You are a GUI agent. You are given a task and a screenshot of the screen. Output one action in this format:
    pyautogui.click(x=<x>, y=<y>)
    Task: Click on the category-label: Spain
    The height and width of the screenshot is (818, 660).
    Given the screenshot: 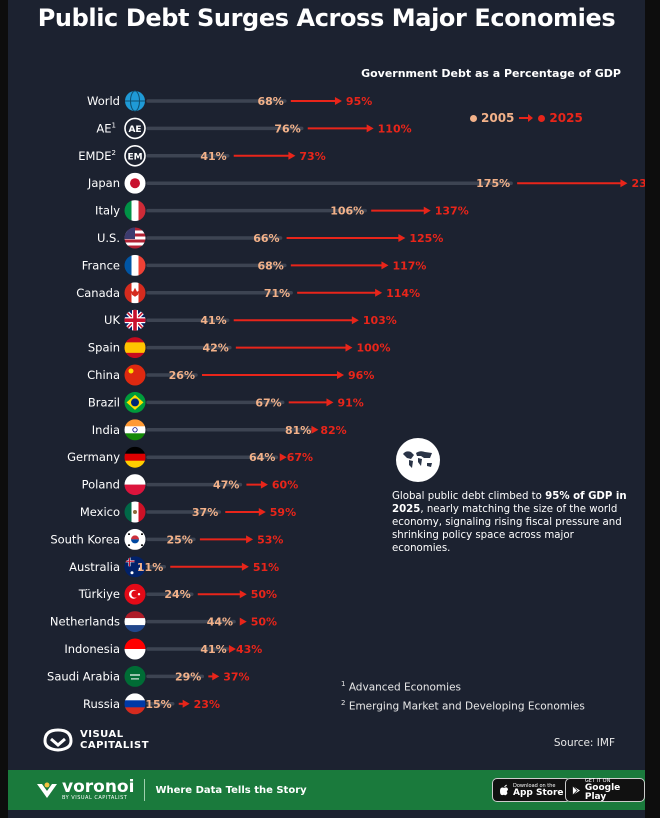 What is the action you would take?
    pyautogui.click(x=104, y=348)
    